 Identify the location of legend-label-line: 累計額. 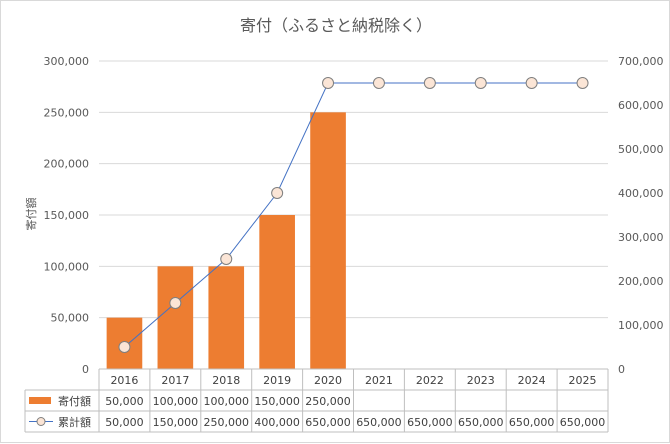
(74, 422).